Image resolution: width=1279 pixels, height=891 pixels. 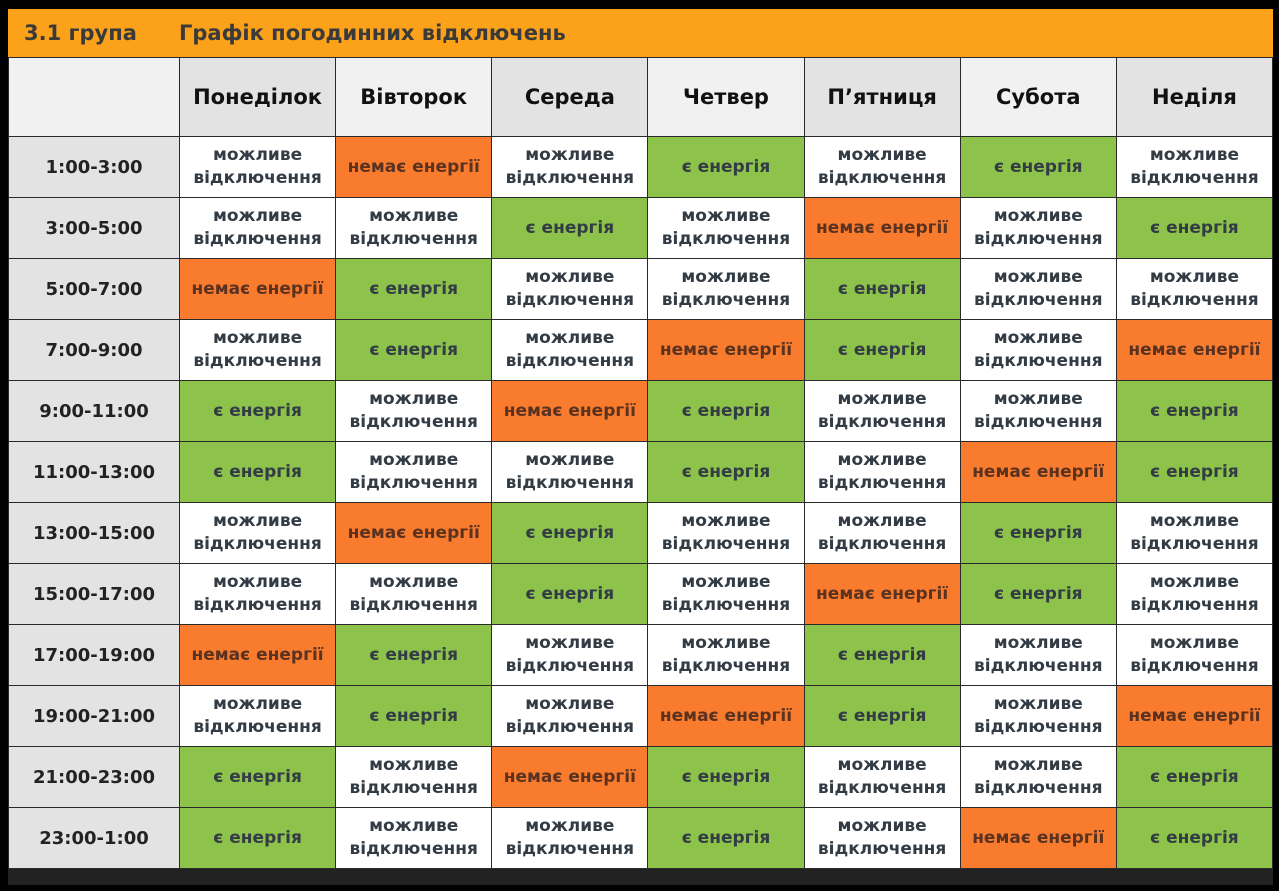 What do you see at coordinates (882, 97) in the screenshot?
I see `day-header: П’ятниця` at bounding box center [882, 97].